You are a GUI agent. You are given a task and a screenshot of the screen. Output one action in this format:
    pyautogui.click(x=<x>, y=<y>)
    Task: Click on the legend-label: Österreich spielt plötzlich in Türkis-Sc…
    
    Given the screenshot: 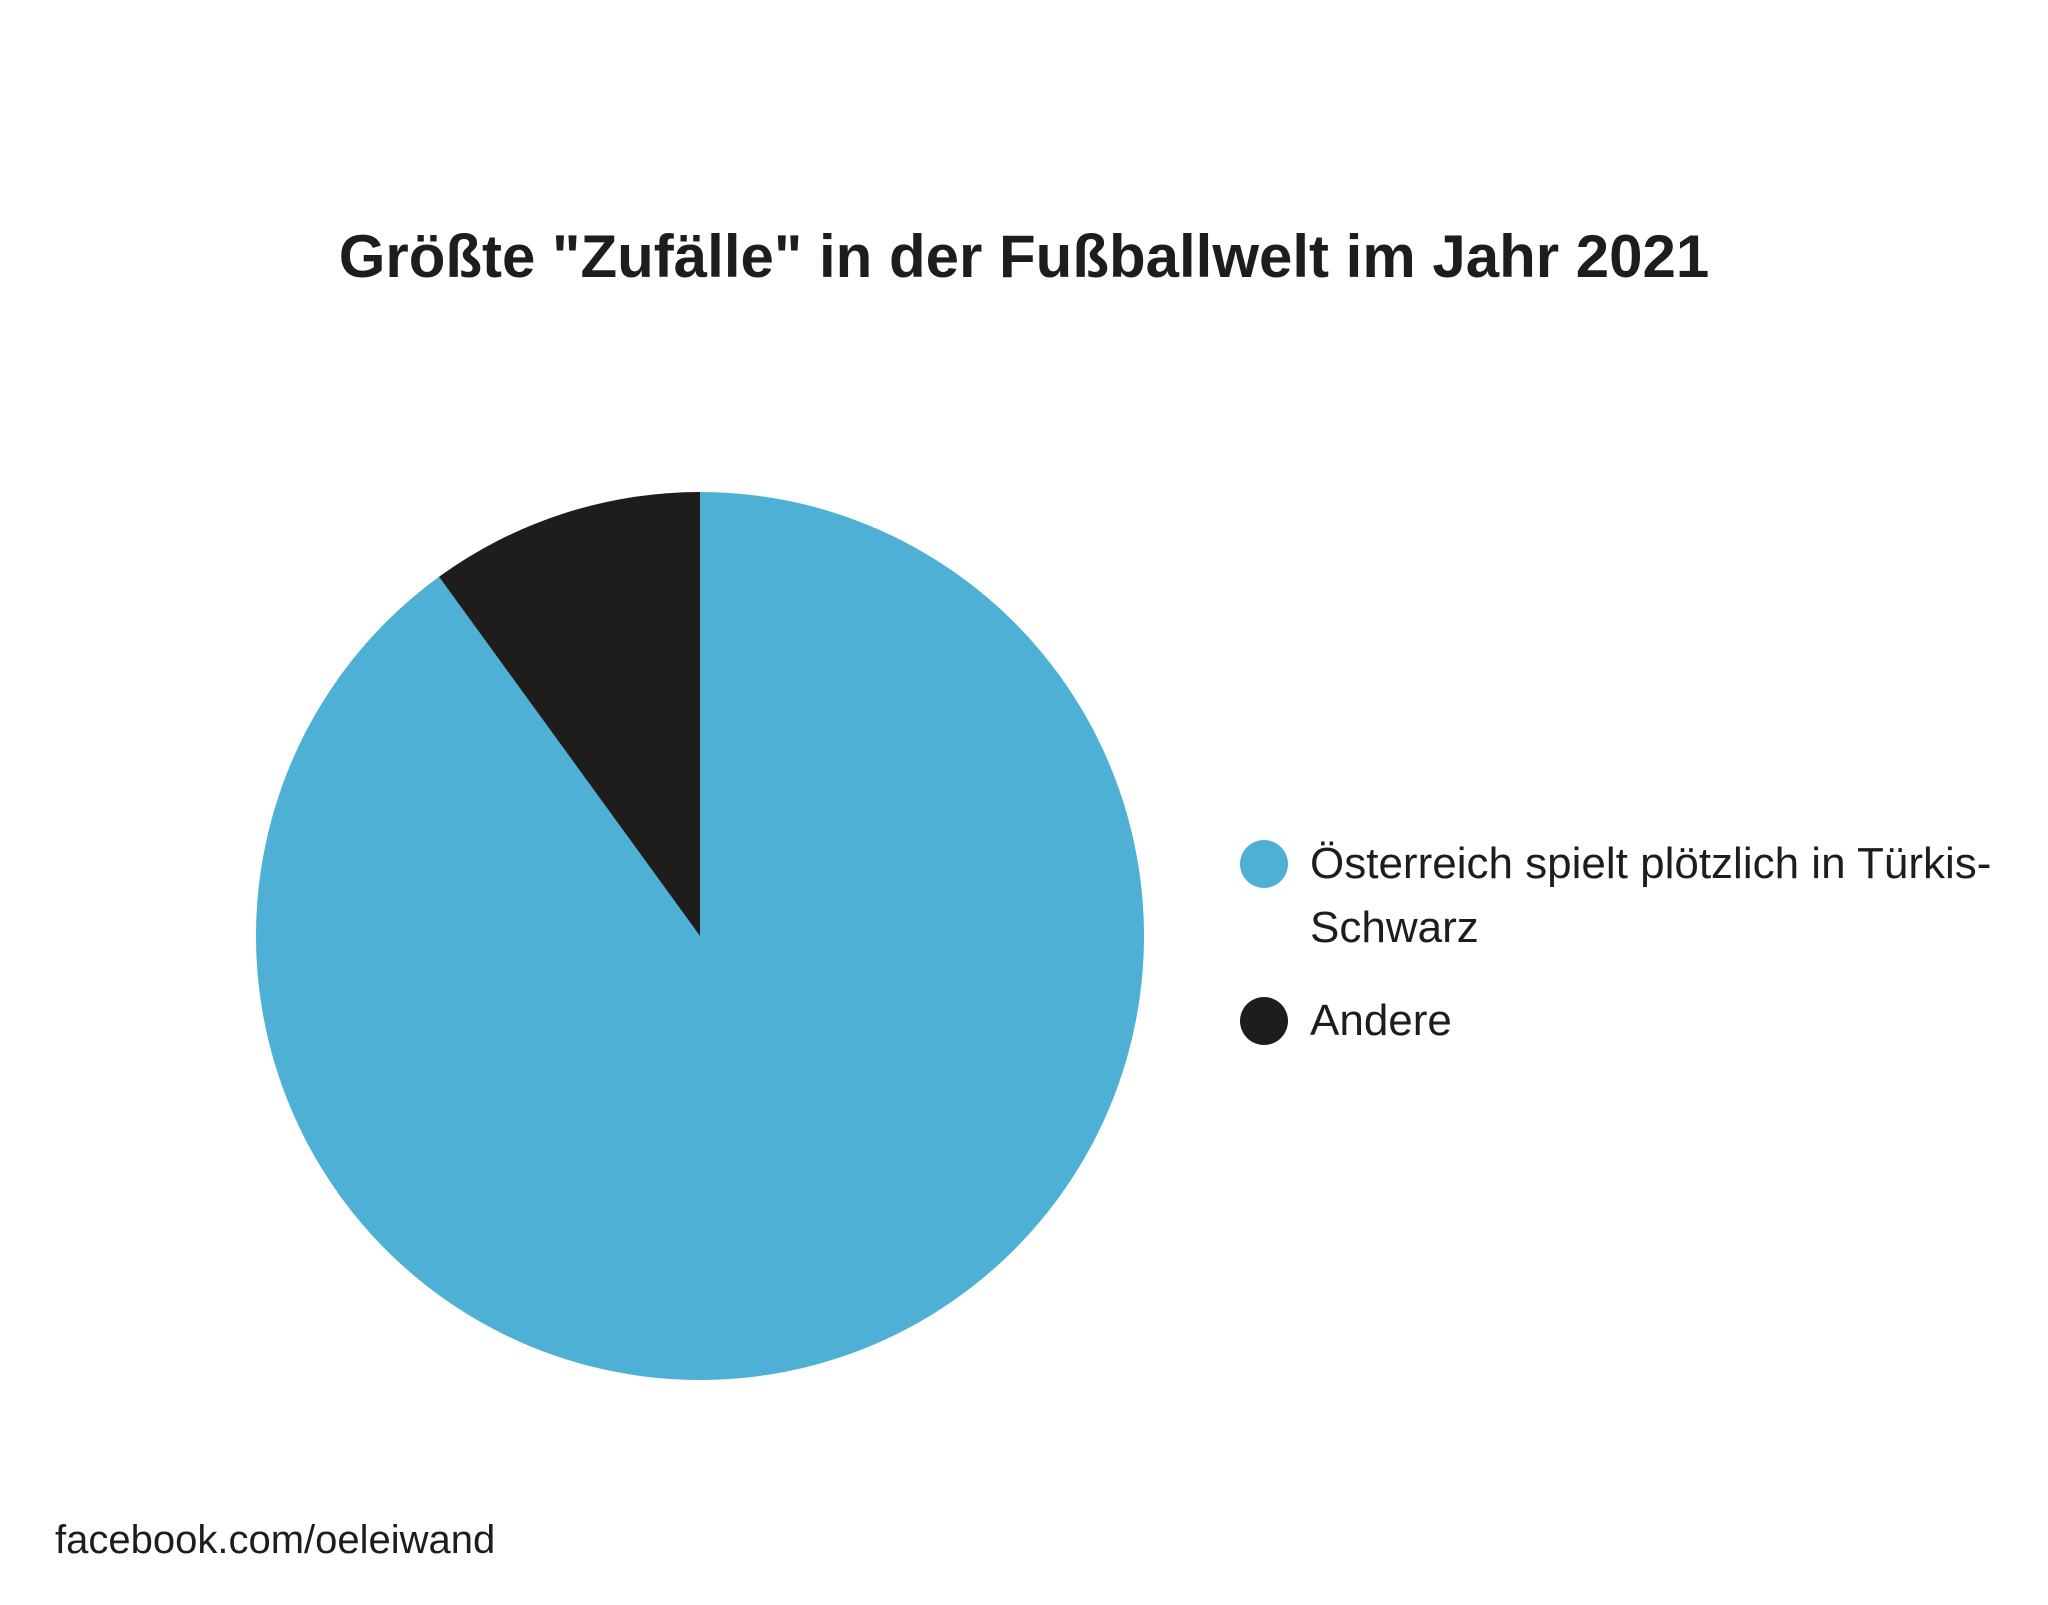 What is the action you would take?
    pyautogui.click(x=1651, y=895)
    